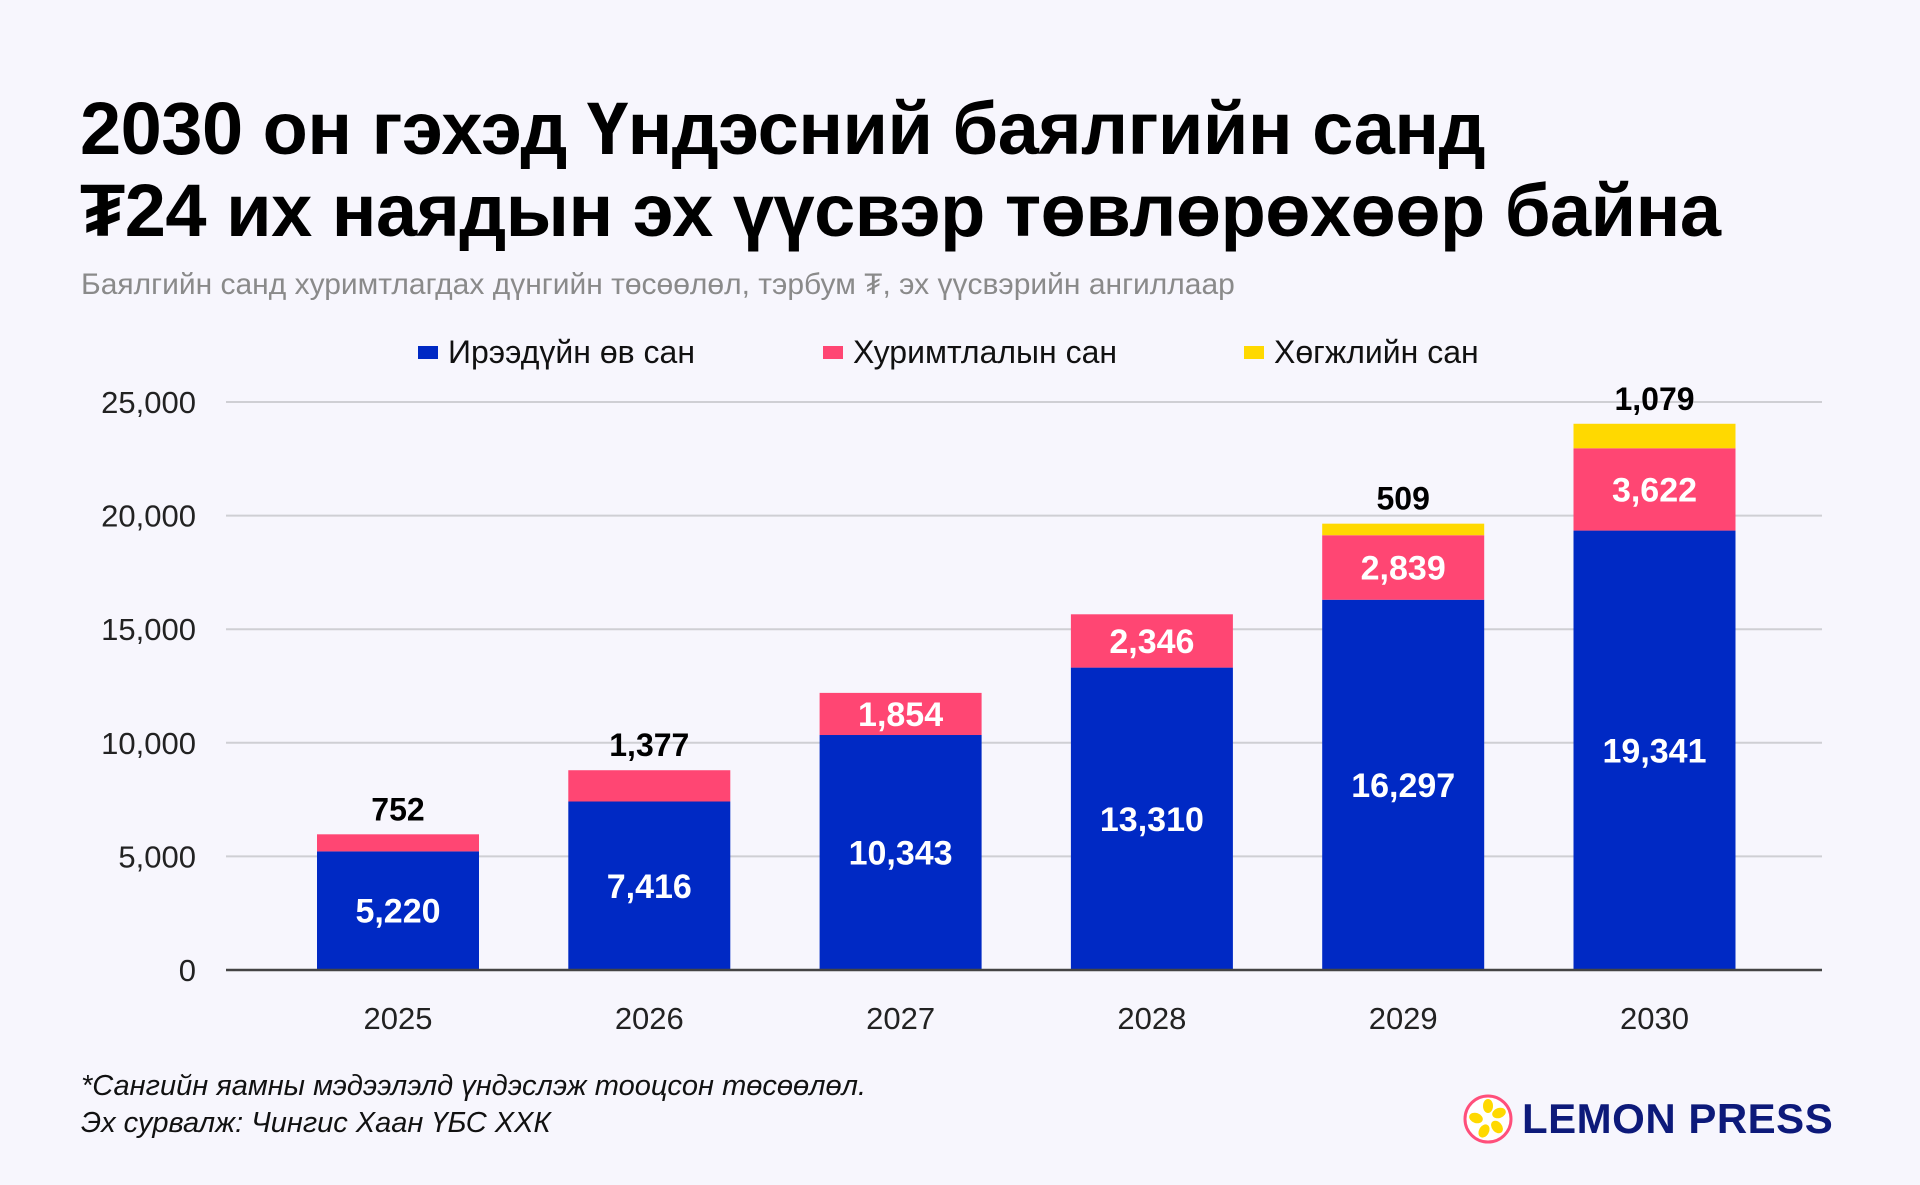  What do you see at coordinates (148, 402) in the screenshot?
I see `y-tick-label: 25,000` at bounding box center [148, 402].